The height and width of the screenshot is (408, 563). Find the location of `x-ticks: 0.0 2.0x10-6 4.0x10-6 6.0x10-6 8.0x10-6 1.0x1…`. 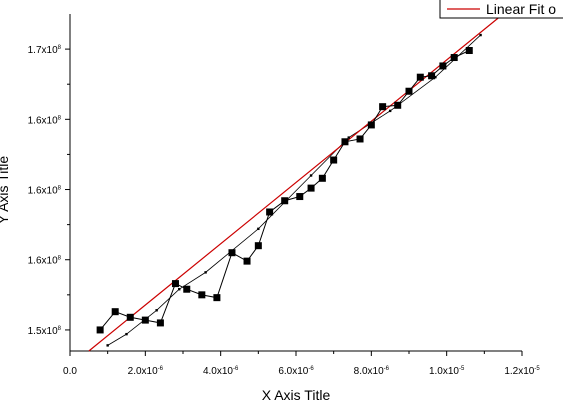

x-ticks: 0.0 2.0x10-6 4.0x10-6 6.0x10-6 8.0x10-6 1.0x1… is located at coordinates (301, 364).